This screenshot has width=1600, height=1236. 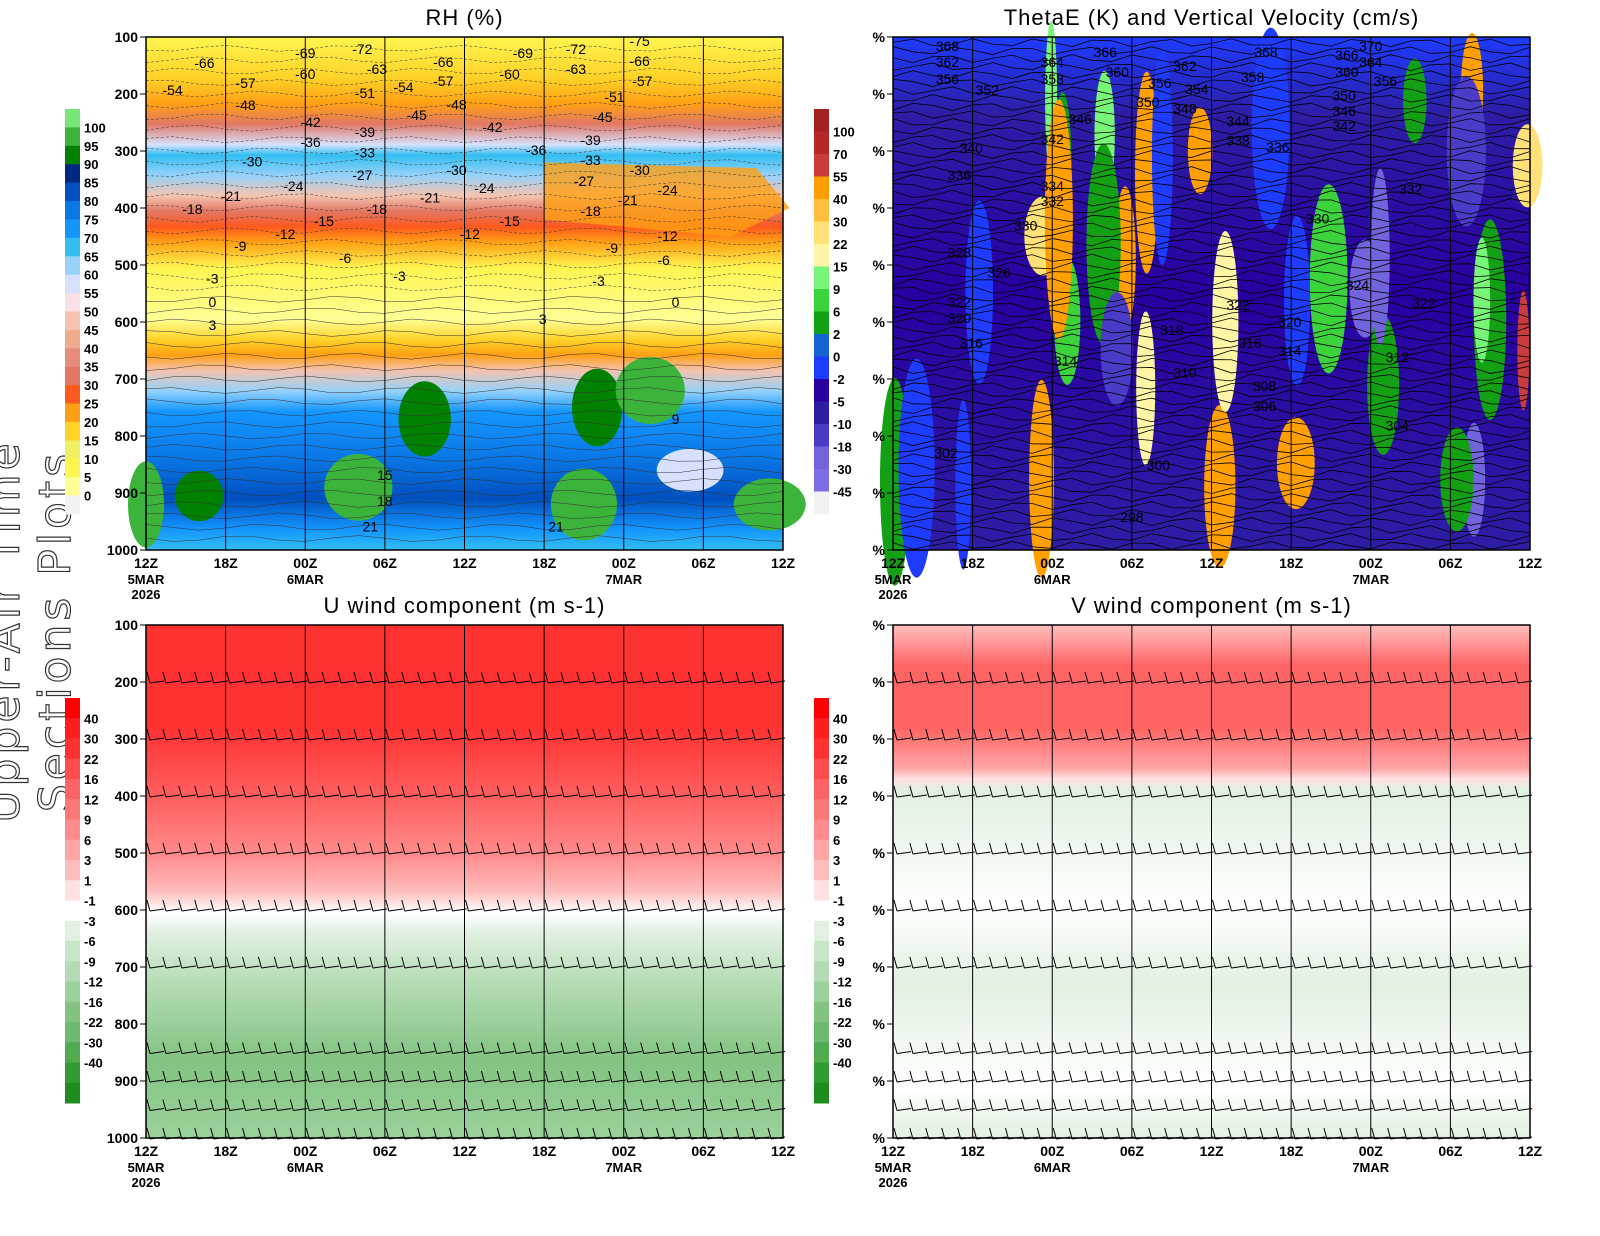 What do you see at coordinates (1106, 52) in the screenshot?
I see `contour-label: 366` at bounding box center [1106, 52].